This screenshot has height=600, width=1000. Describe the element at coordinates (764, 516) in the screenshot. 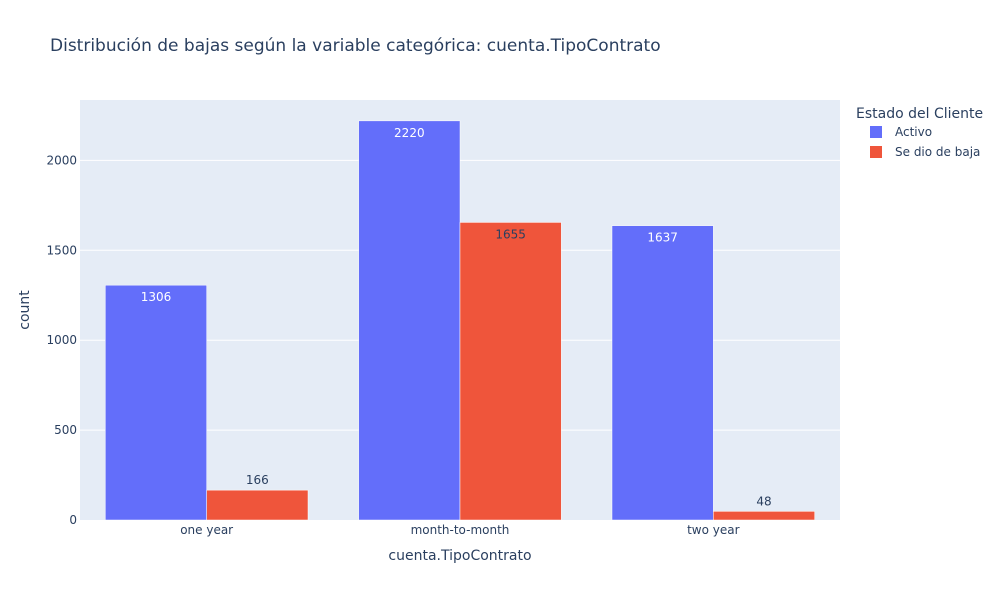

I see `bar-baja-two-year` at that location.